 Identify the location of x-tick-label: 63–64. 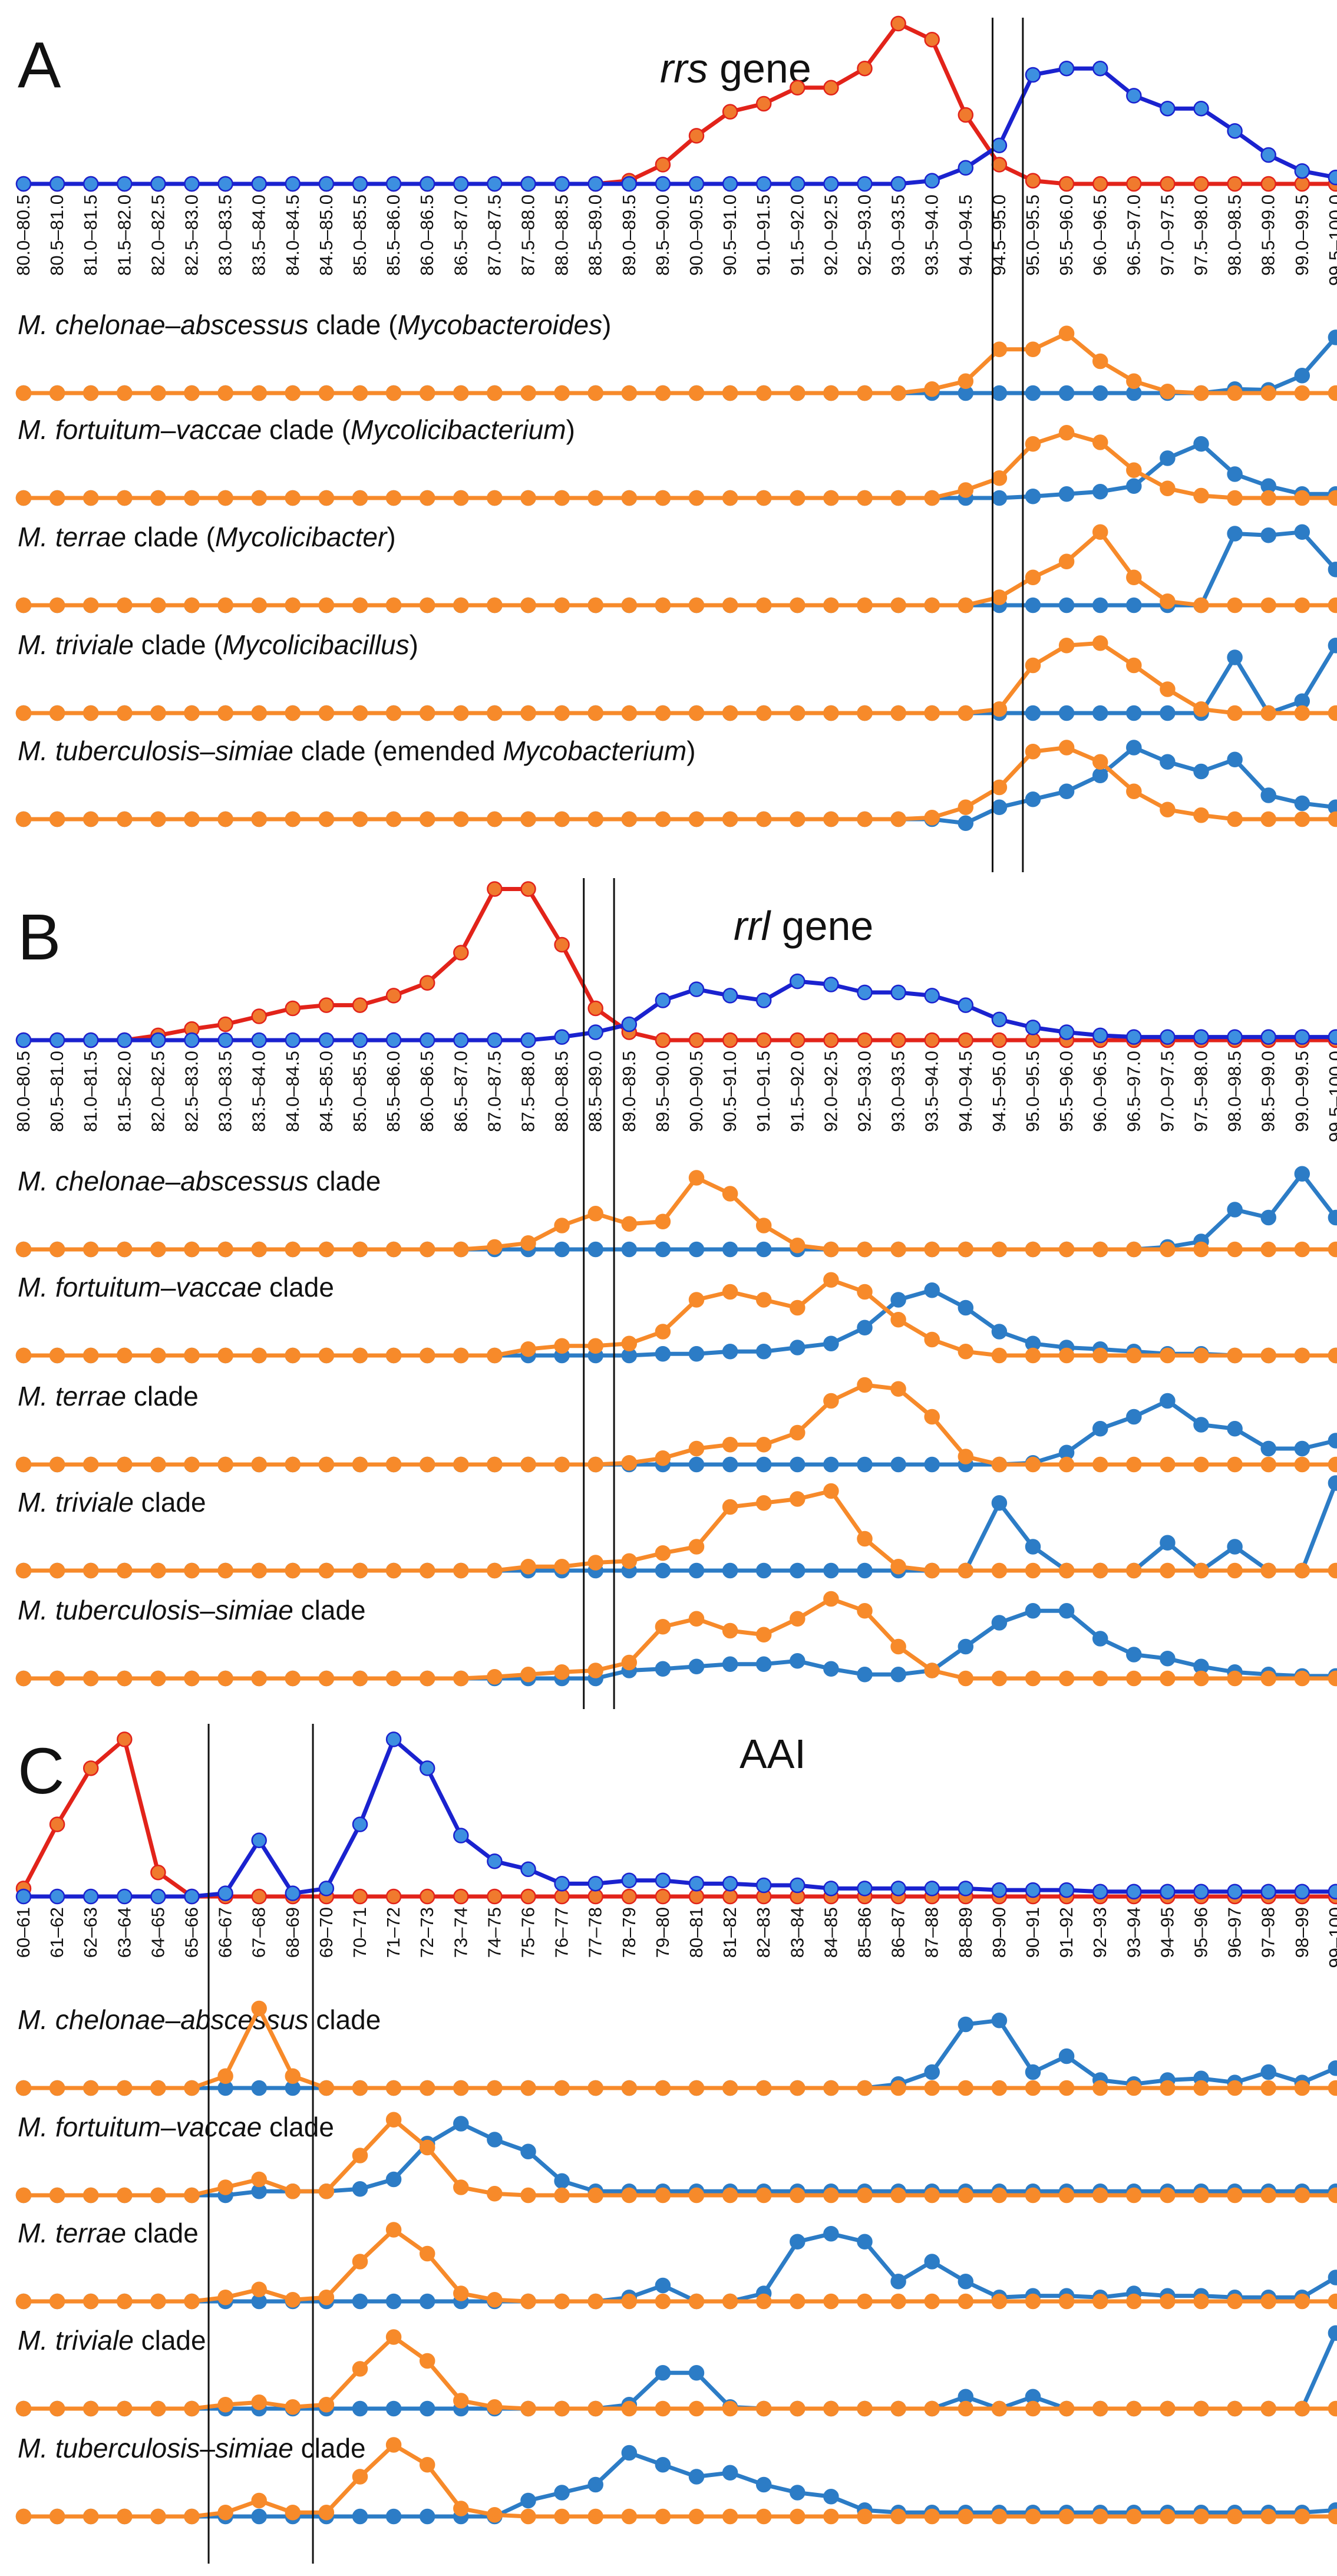
(124, 1933).